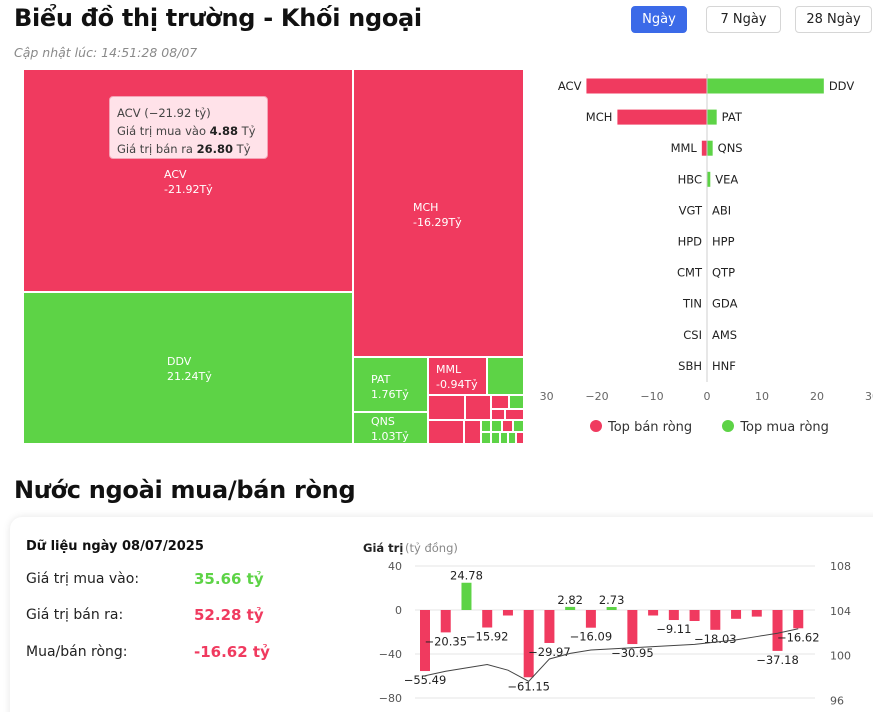 The height and width of the screenshot is (712, 873). Describe the element at coordinates (842, 86) in the screenshot. I see `bar-right-label: DDV` at that location.